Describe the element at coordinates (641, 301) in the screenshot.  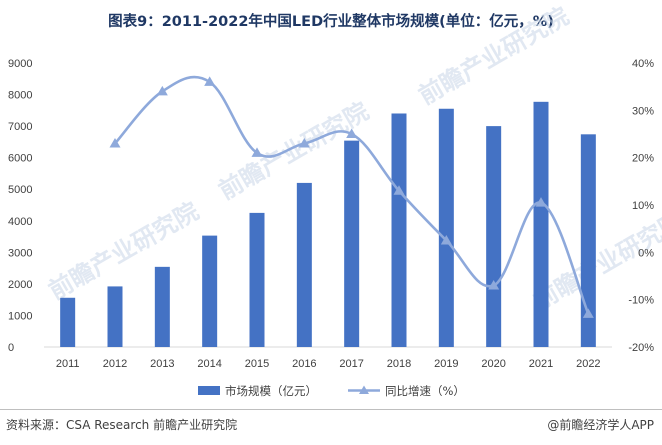
I see `right-axis-tick: -10%` at that location.